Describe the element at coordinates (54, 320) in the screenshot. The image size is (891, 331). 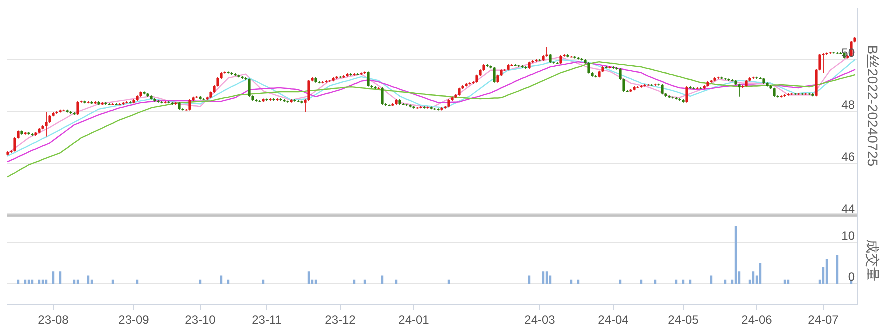
I see `x-tick-label: 23-08` at that location.